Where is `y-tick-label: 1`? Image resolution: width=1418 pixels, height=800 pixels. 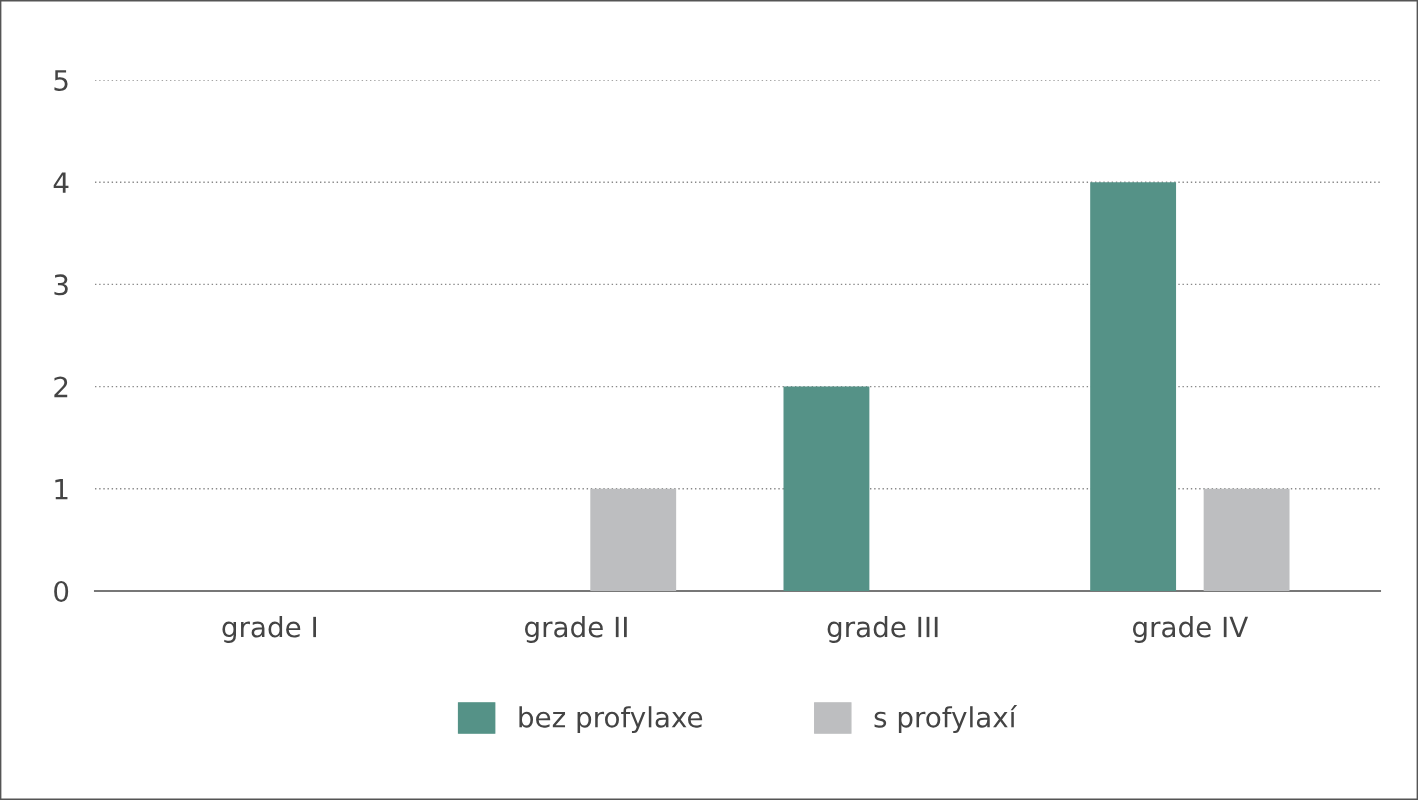
y-tick-label: 1 is located at coordinates (61, 489).